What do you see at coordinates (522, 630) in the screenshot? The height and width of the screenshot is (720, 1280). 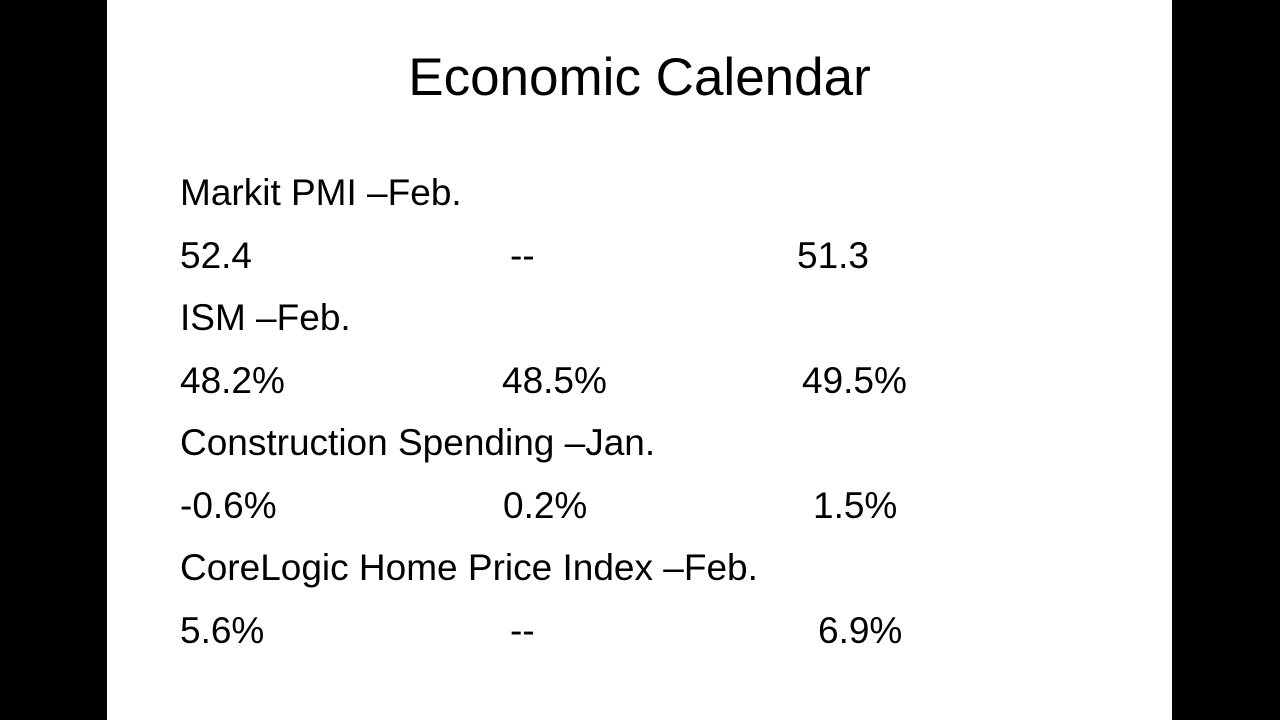 I see `corelogic-hpi-consensus: --` at bounding box center [522, 630].